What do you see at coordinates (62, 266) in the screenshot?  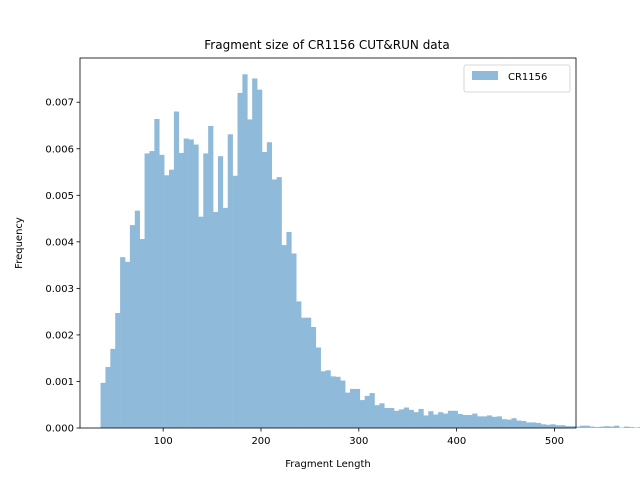 I see `y-axis: 0.000 0.001 0.002 0.003 0.004 0.005 0.006 0.007` at bounding box center [62, 266].